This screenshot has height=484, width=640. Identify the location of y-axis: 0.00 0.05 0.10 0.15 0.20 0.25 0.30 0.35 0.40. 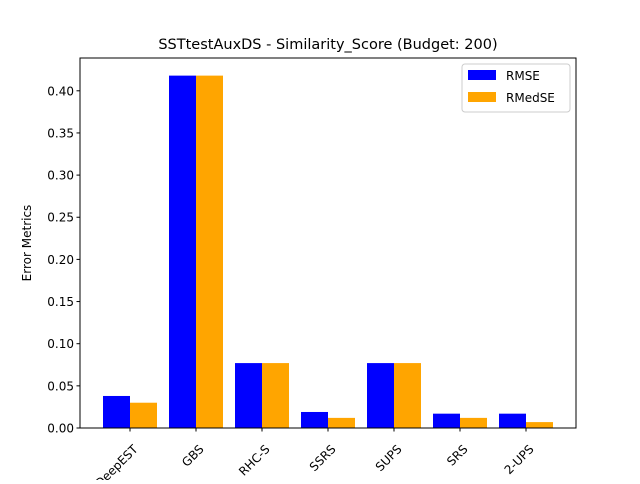
(63, 260).